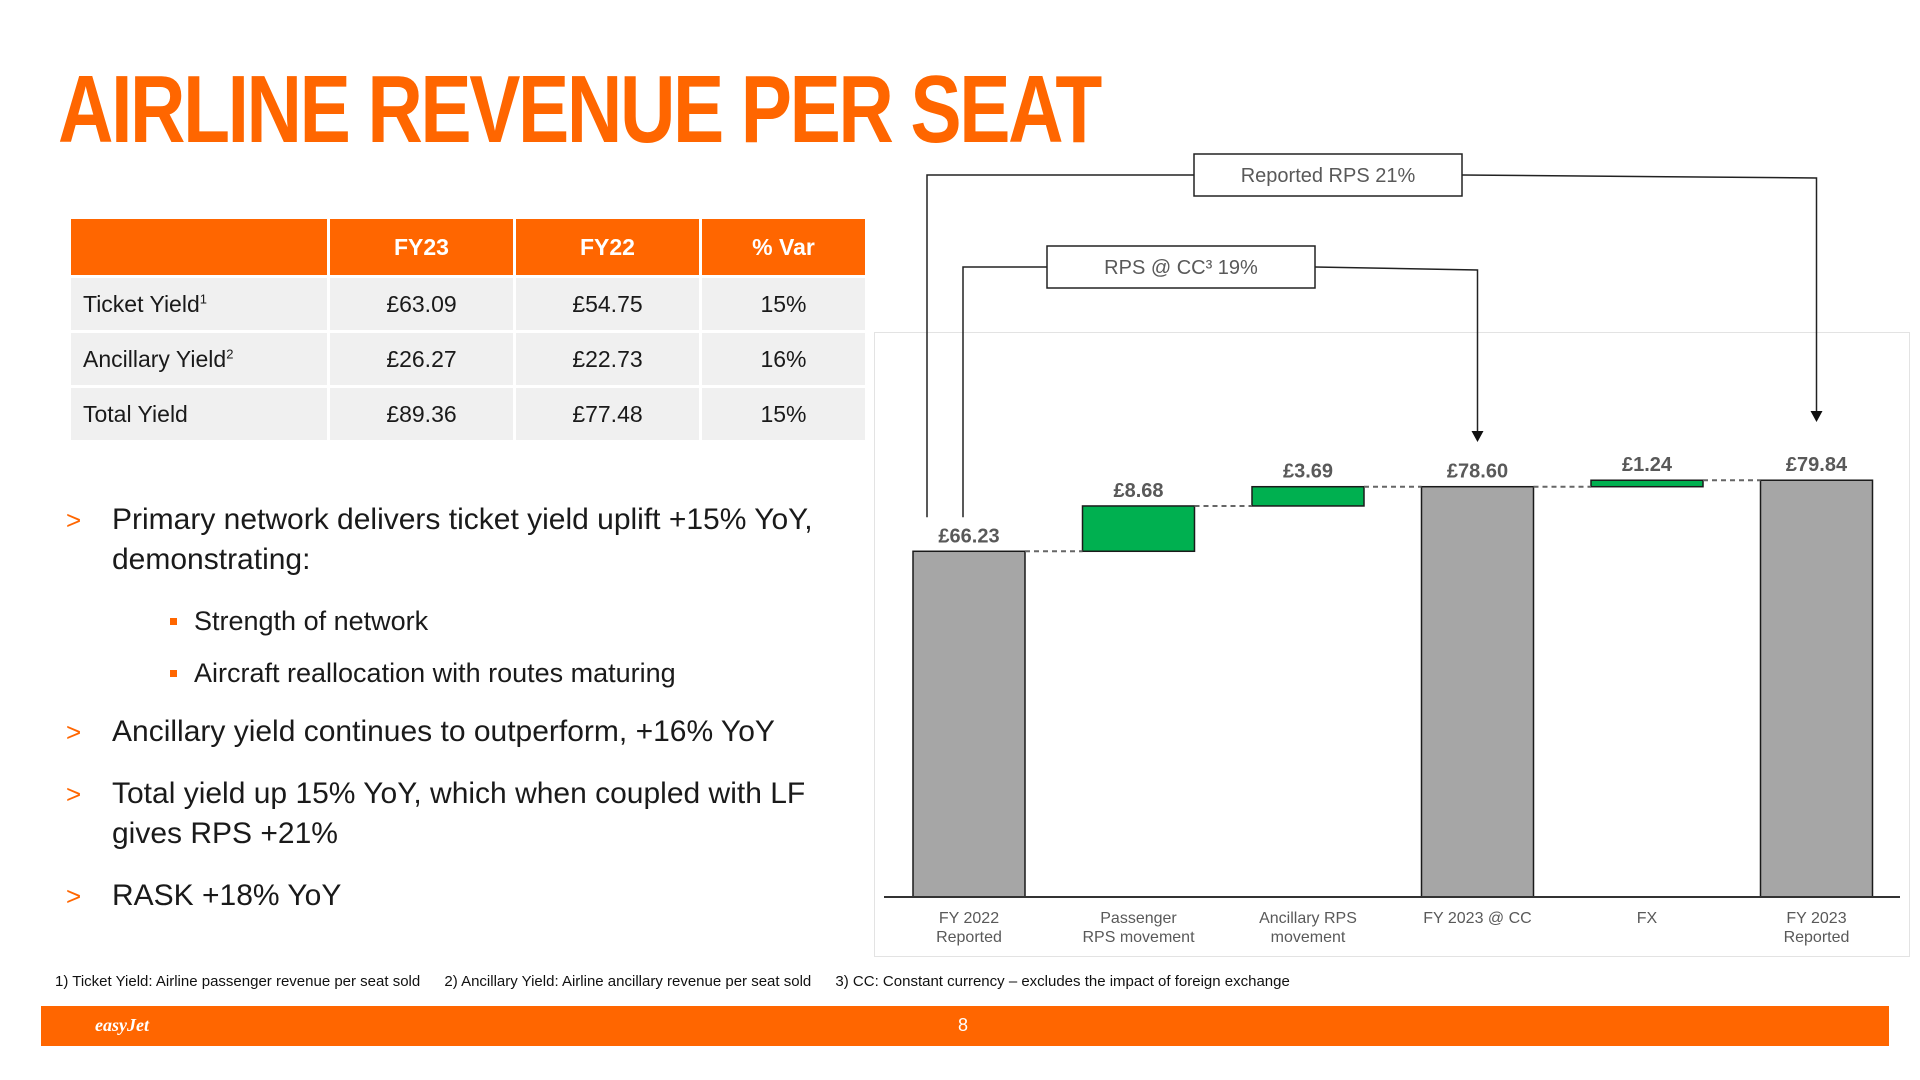  What do you see at coordinates (122, 1025) in the screenshot?
I see `easyjet-logo: easyJet` at bounding box center [122, 1025].